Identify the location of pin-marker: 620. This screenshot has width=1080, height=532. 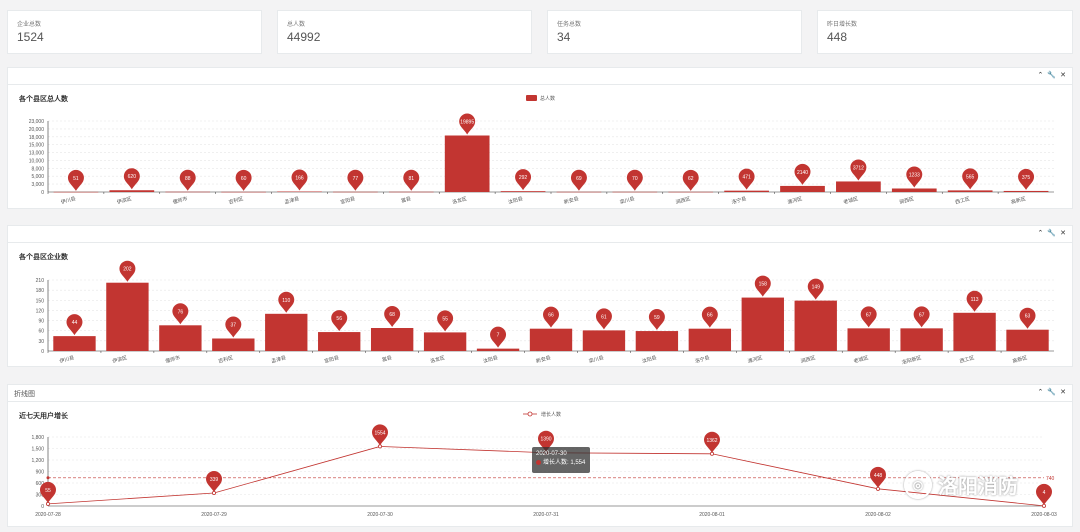
(131, 179).